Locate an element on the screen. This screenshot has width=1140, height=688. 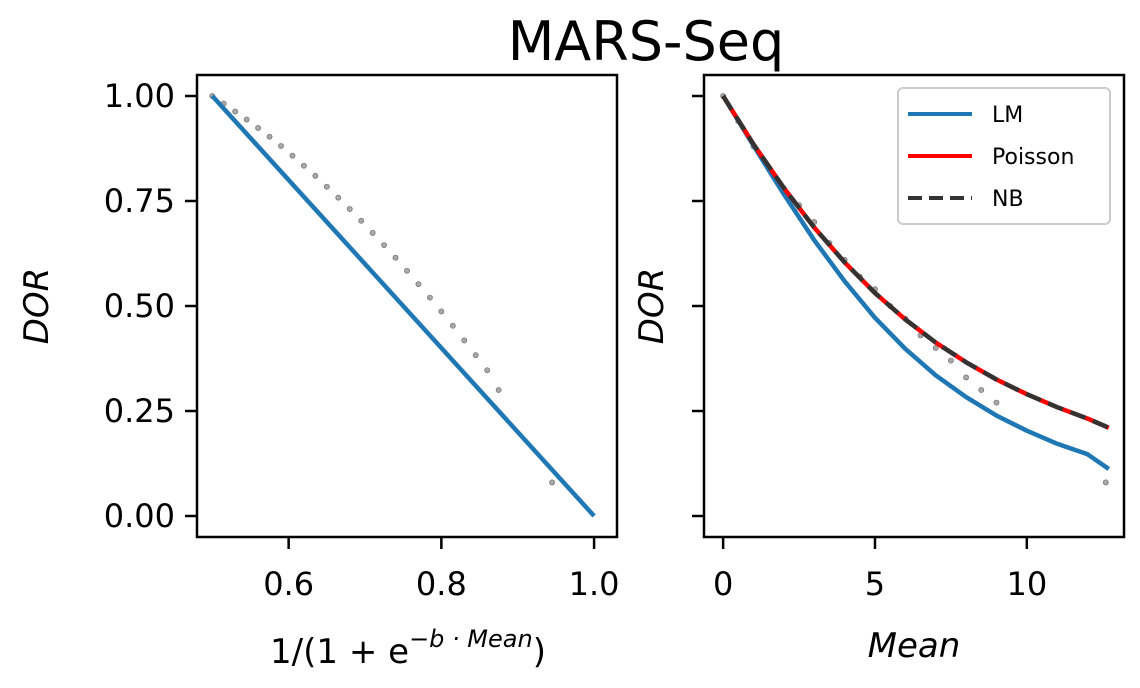
left-x-tick-label: 0.8 is located at coordinates (441, 584).